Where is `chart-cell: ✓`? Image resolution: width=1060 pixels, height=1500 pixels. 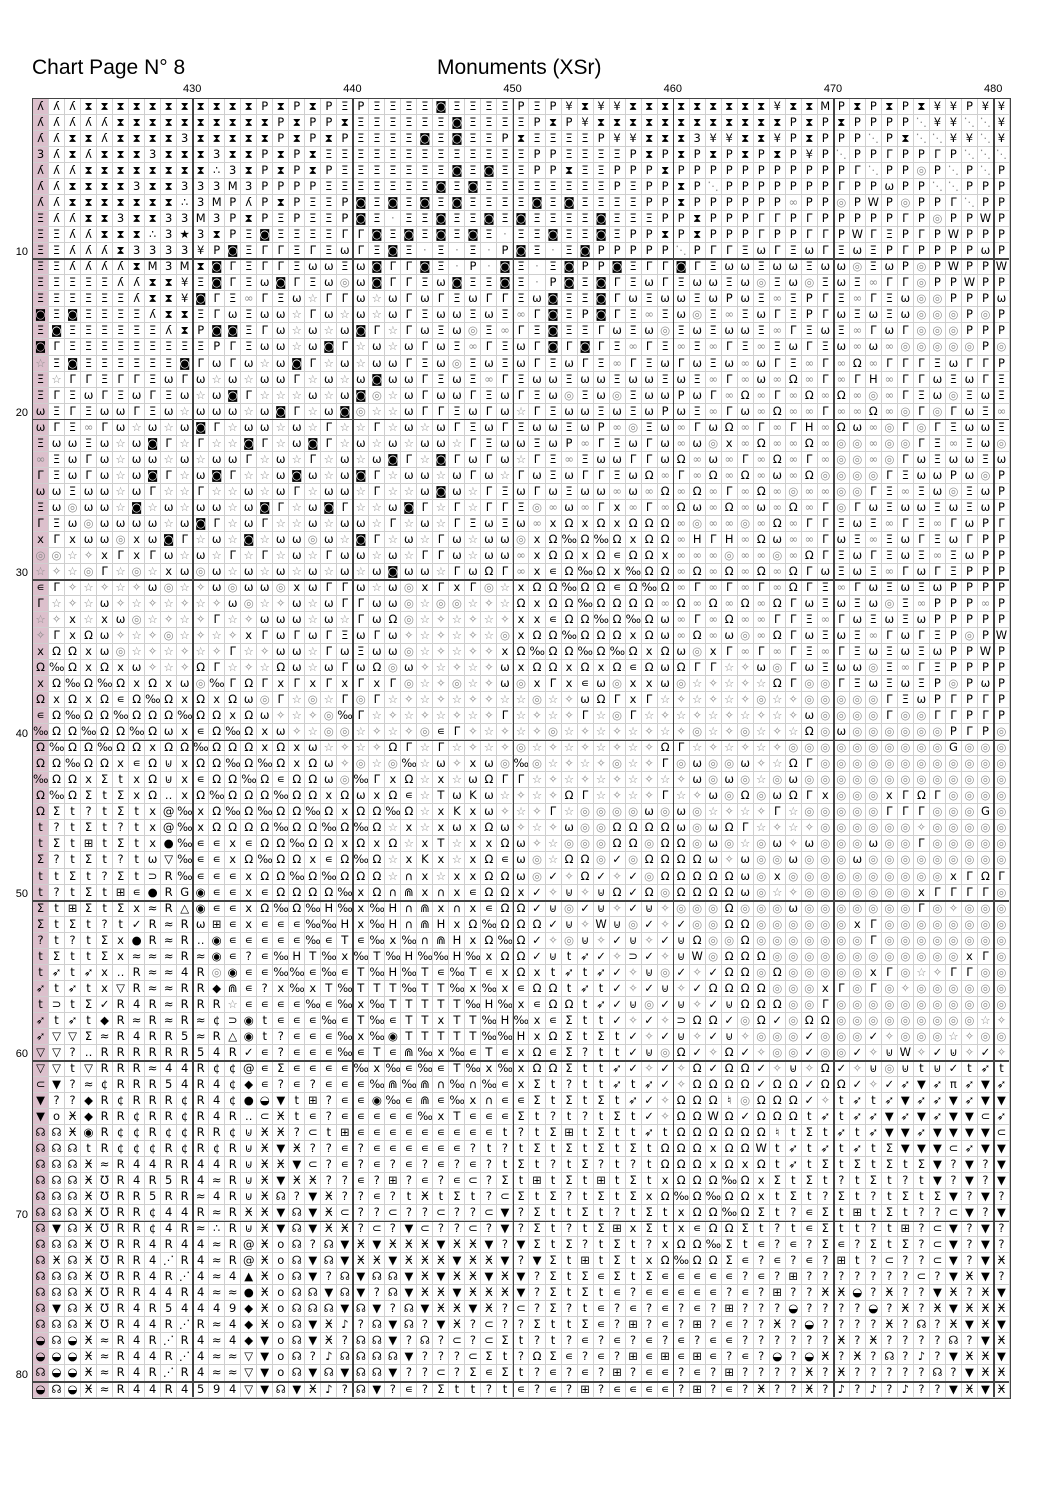 chart-cell: ✓ is located at coordinates (665, 940).